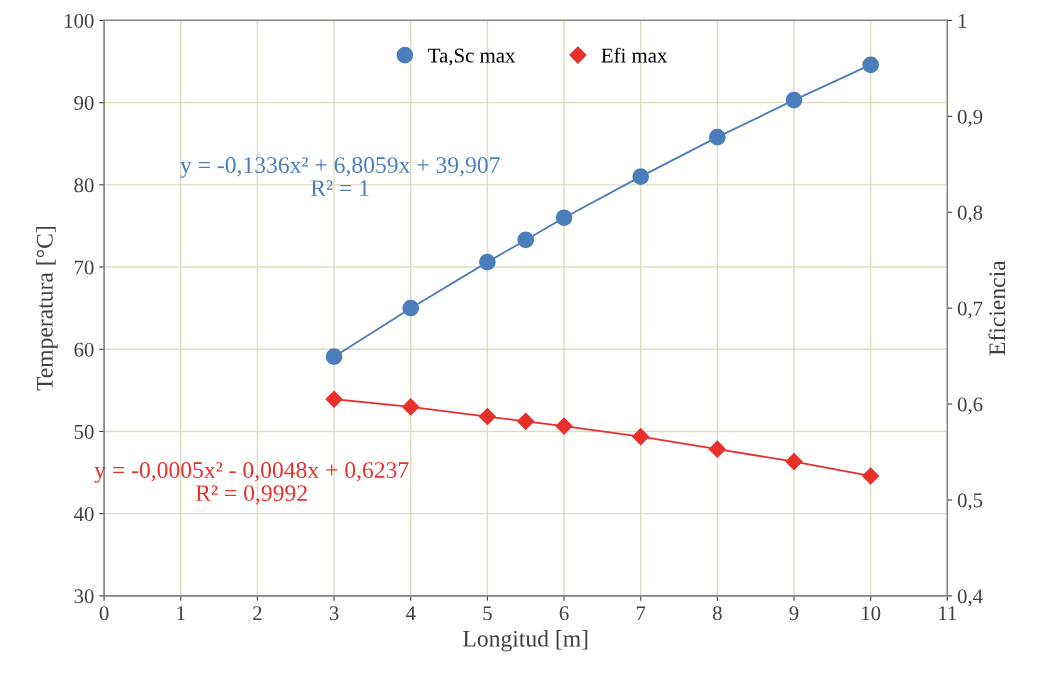 The image size is (1041, 681). I want to click on legend-label: Ta,Sc max, so click(472, 57).